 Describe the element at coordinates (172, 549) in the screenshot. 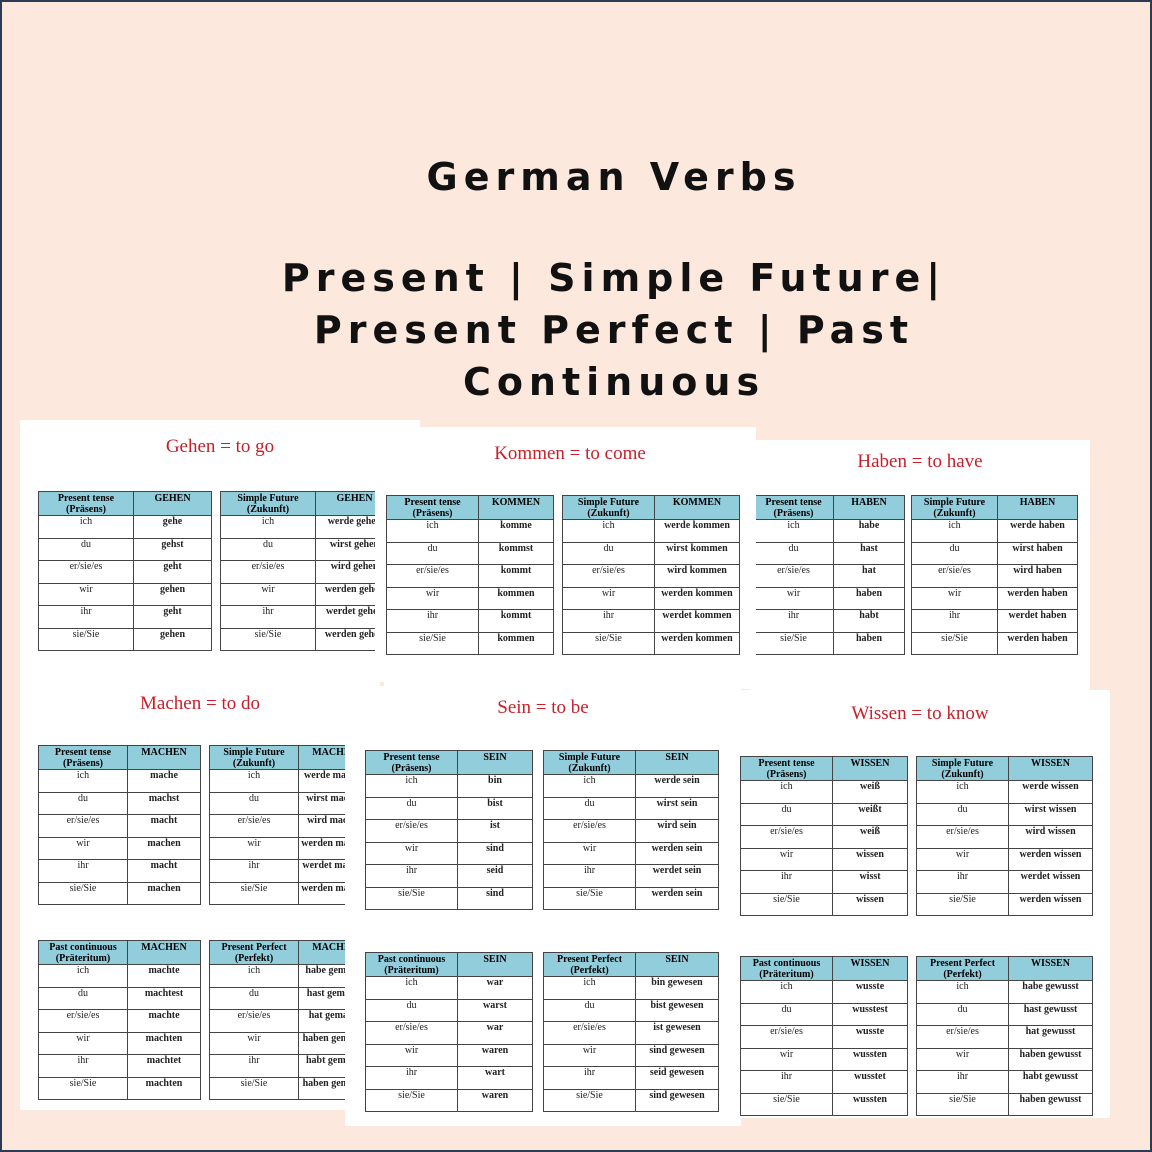

I see `verb-form-cell: gehst` at that location.